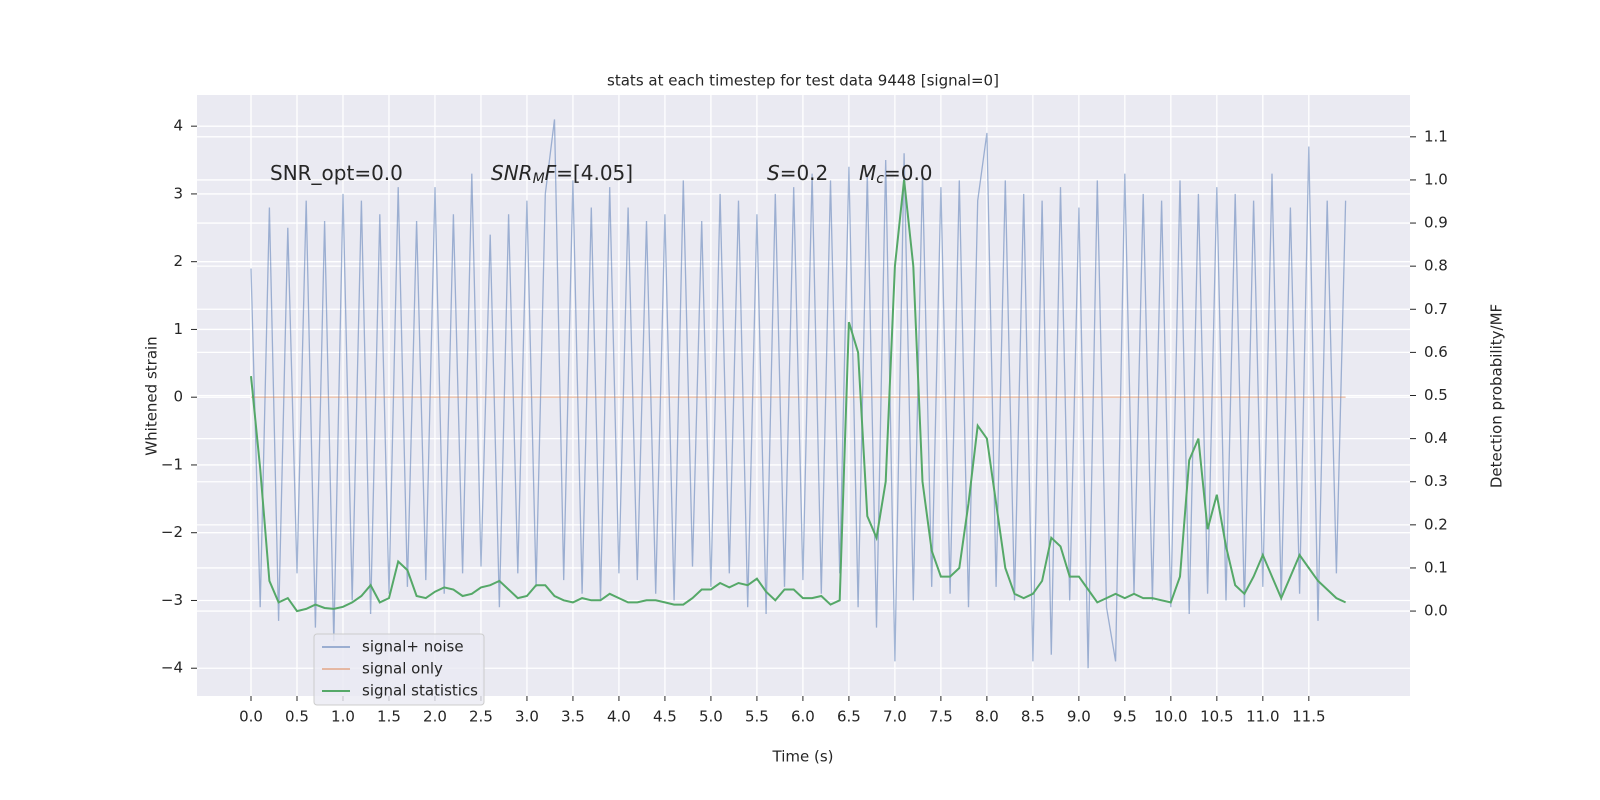 This screenshot has height=800, width=1600. I want to click on y-tick-label: 1, so click(178, 329).